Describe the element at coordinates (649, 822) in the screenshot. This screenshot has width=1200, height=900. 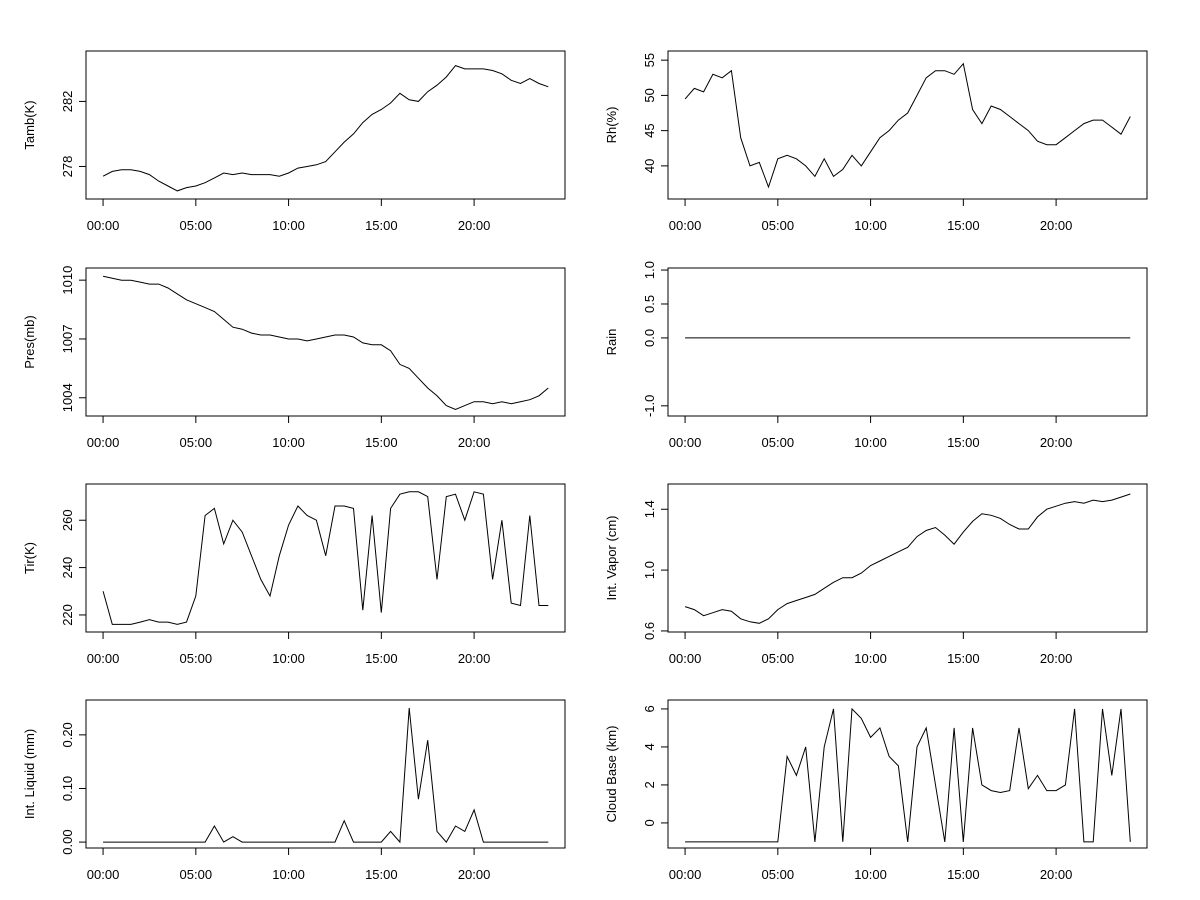
I see `y-tick-label: 0` at that location.